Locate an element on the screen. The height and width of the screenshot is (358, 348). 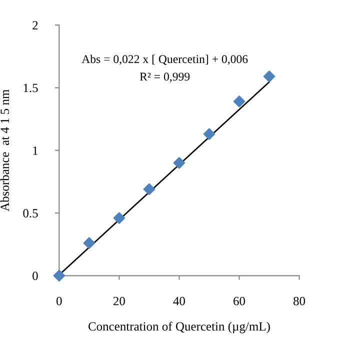
y-tick-label: 2 is located at coordinates (35, 25).